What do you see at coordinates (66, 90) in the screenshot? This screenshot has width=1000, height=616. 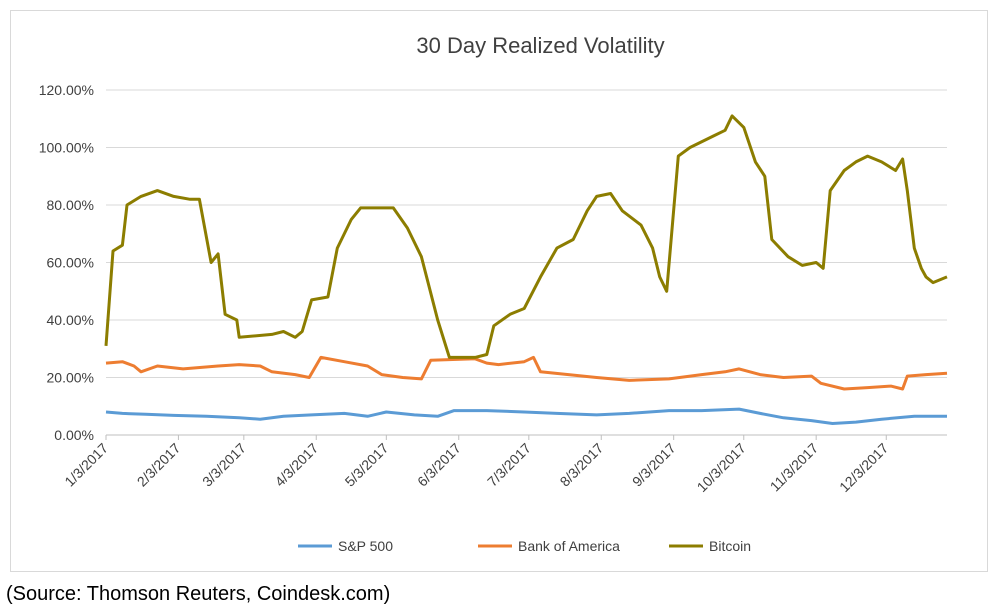 I see `y-tick-label: 120.00%` at bounding box center [66, 90].